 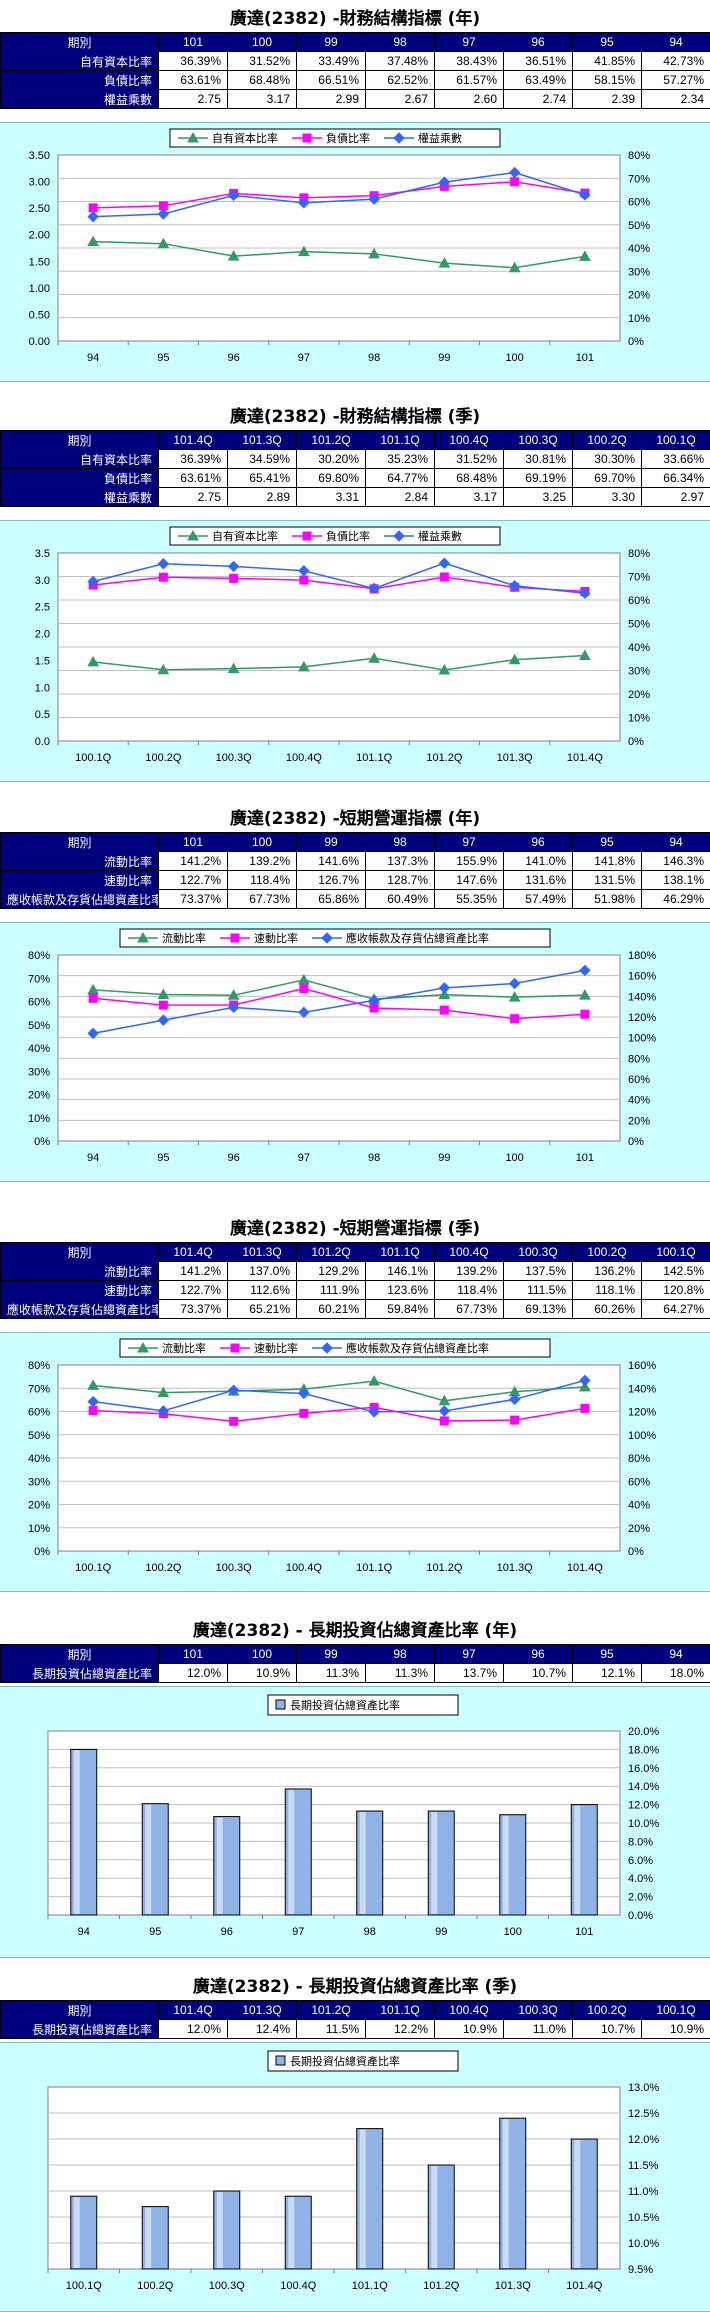 What do you see at coordinates (39, 156) in the screenshot?
I see `left-axis-tick-label: 3.50` at bounding box center [39, 156].